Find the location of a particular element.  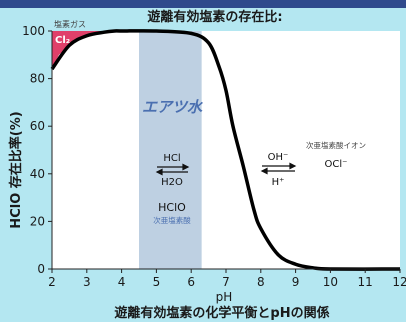

x-tick-label: 3 is located at coordinates (87, 282).